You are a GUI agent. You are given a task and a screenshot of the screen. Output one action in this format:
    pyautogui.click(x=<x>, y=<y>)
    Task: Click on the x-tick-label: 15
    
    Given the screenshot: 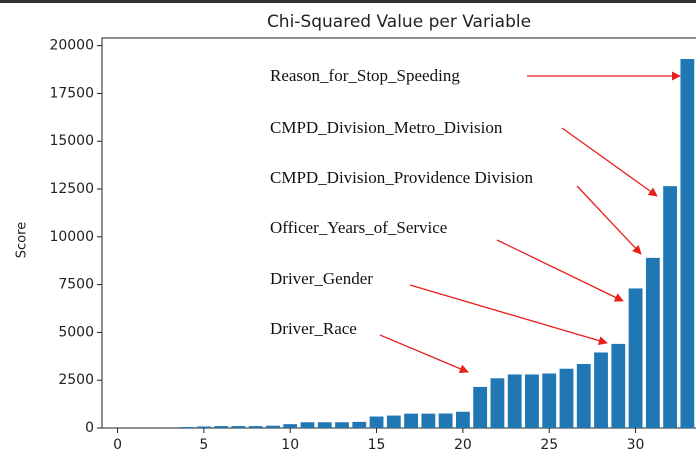 What is the action you would take?
    pyautogui.click(x=377, y=445)
    